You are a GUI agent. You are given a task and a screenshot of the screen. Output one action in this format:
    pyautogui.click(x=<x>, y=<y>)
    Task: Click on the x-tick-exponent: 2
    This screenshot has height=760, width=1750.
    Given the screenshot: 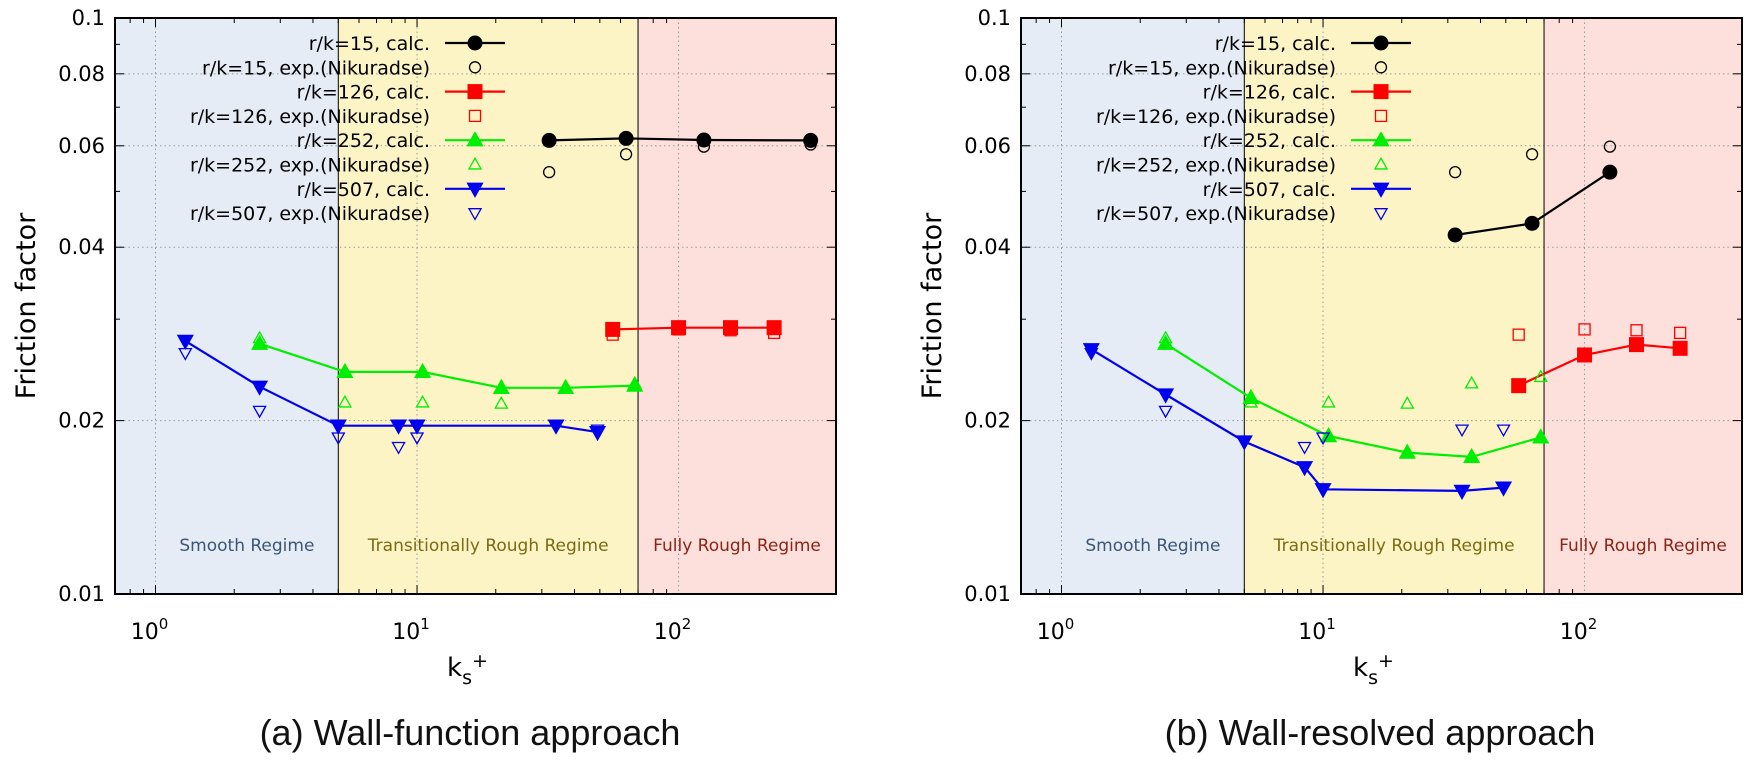 What is the action you would take?
    pyautogui.click(x=687, y=624)
    